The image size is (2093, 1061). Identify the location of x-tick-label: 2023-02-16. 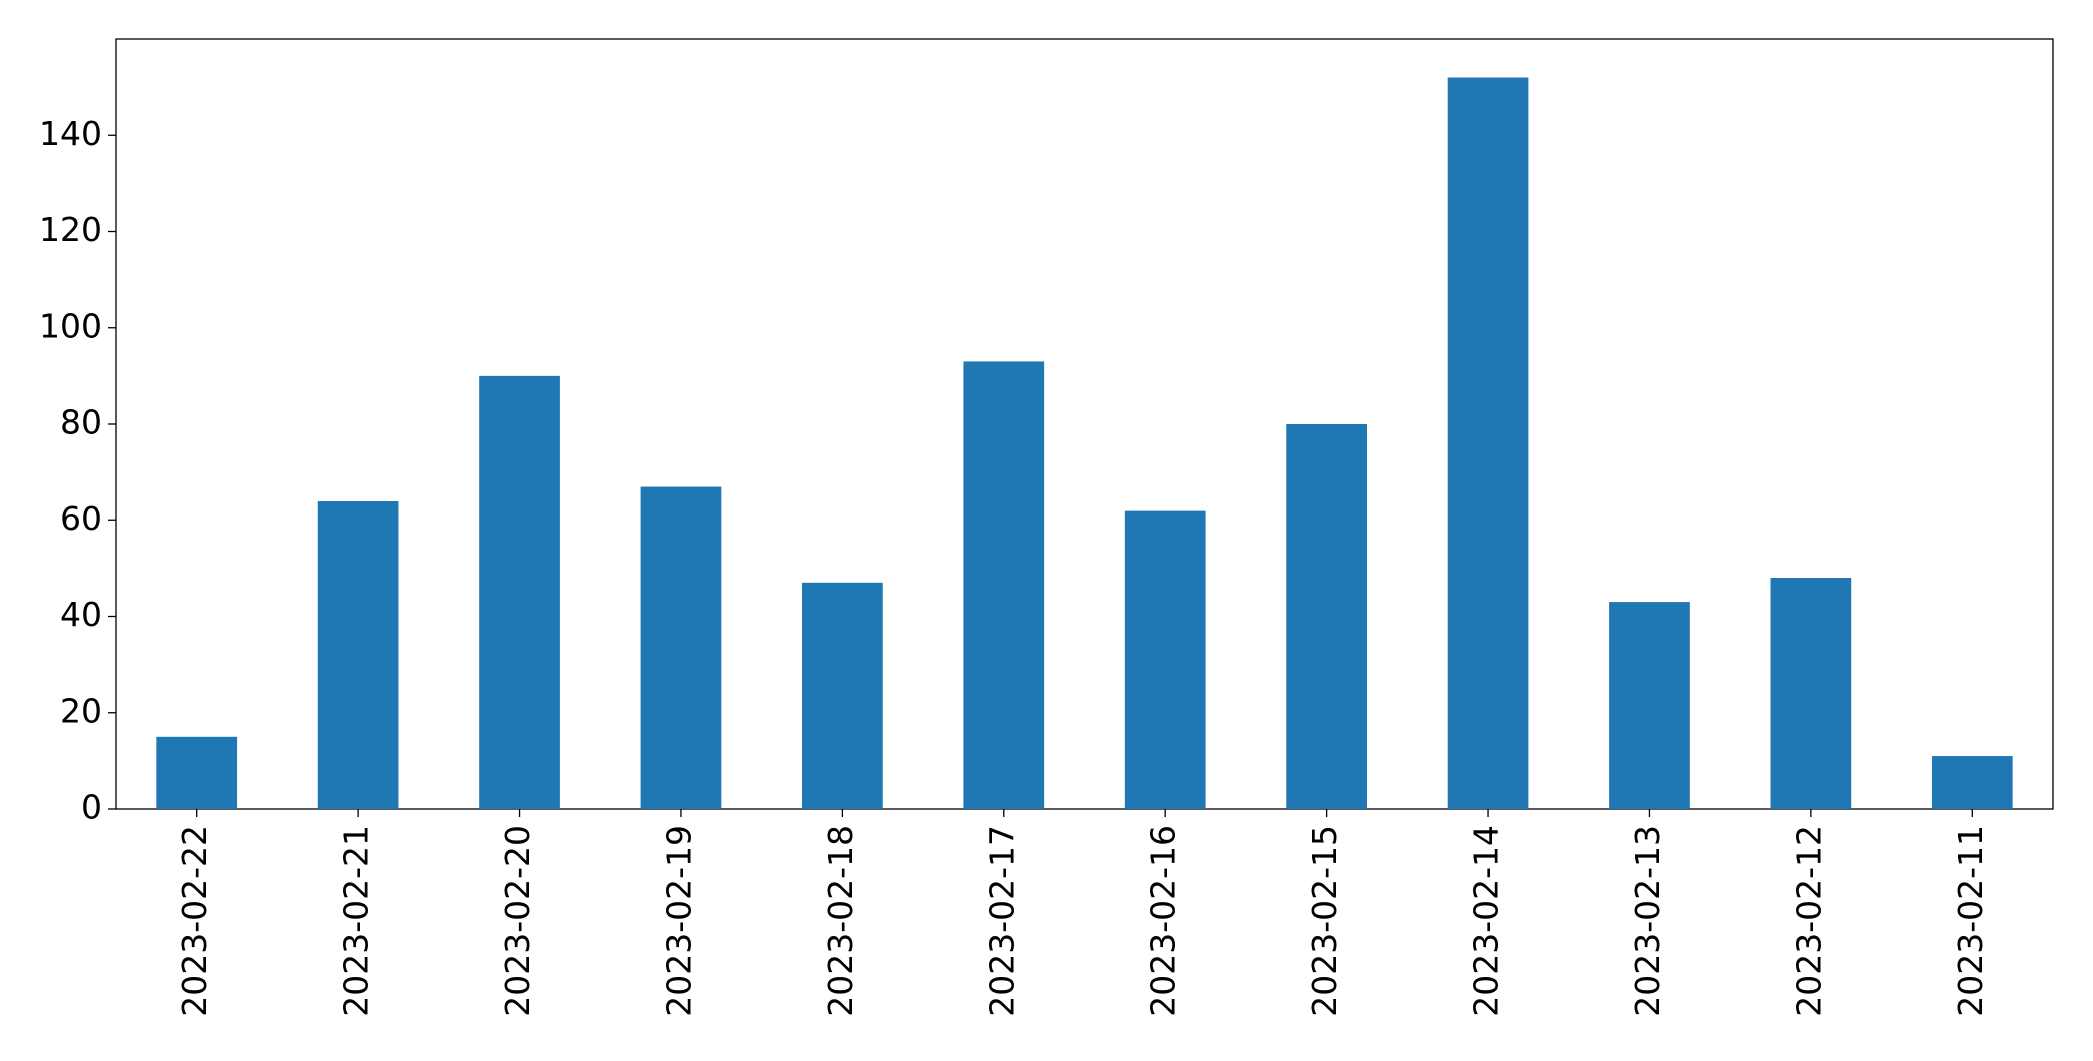
(1163, 921).